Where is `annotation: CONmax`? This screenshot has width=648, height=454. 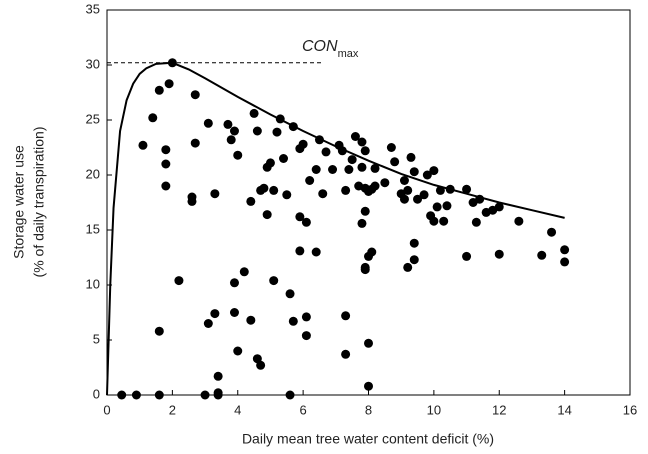
annotation: CONmax is located at coordinates (330, 49).